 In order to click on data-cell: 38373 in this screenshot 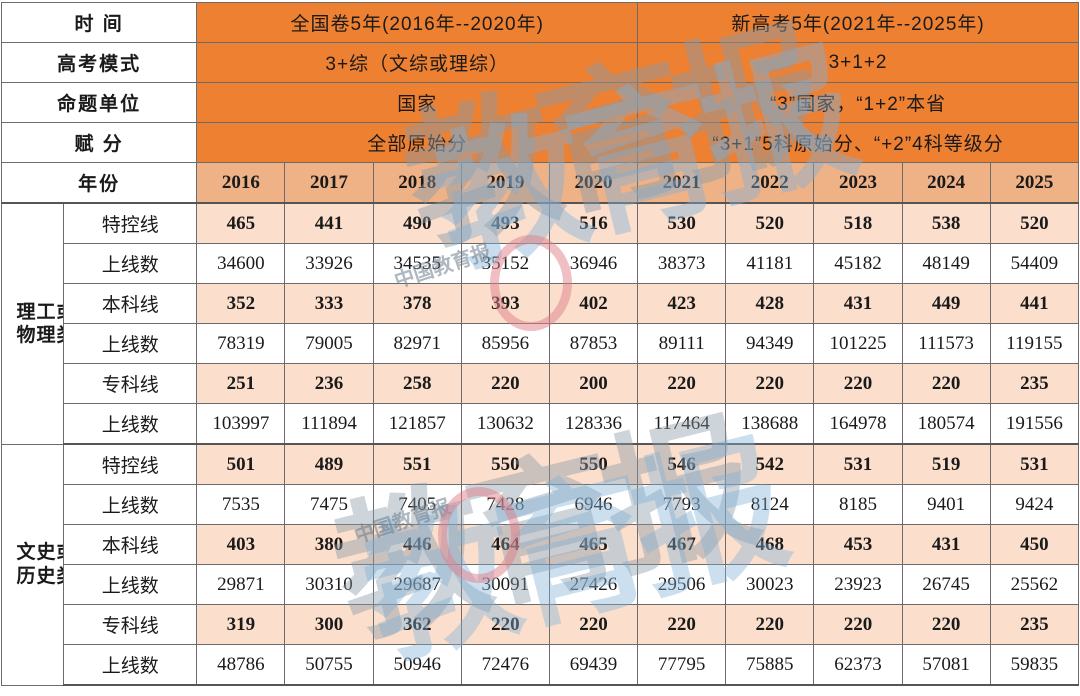, I will do `click(682, 263)`.